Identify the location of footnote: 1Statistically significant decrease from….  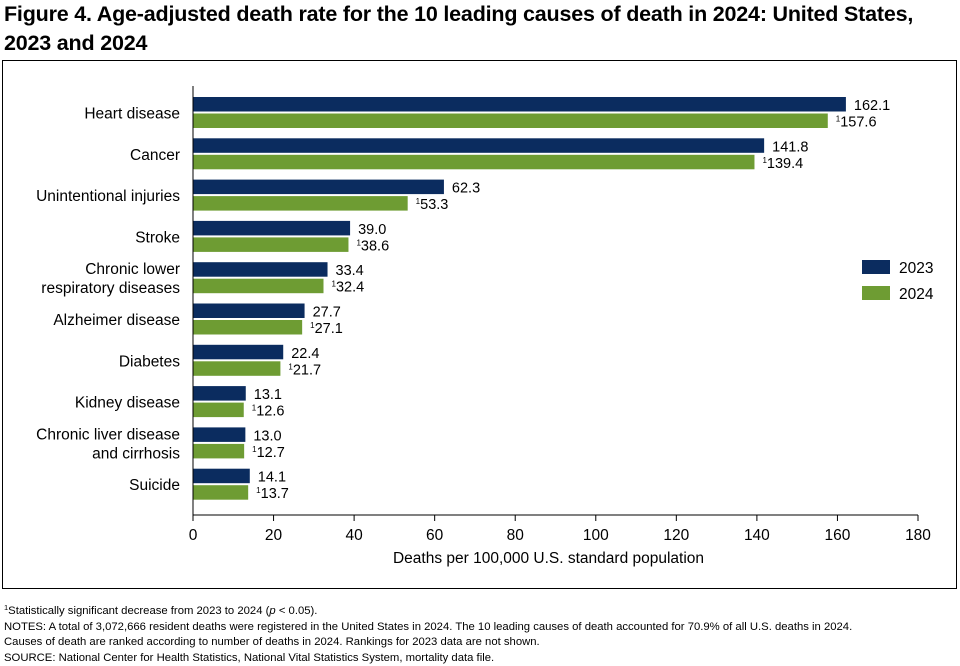
(480, 610).